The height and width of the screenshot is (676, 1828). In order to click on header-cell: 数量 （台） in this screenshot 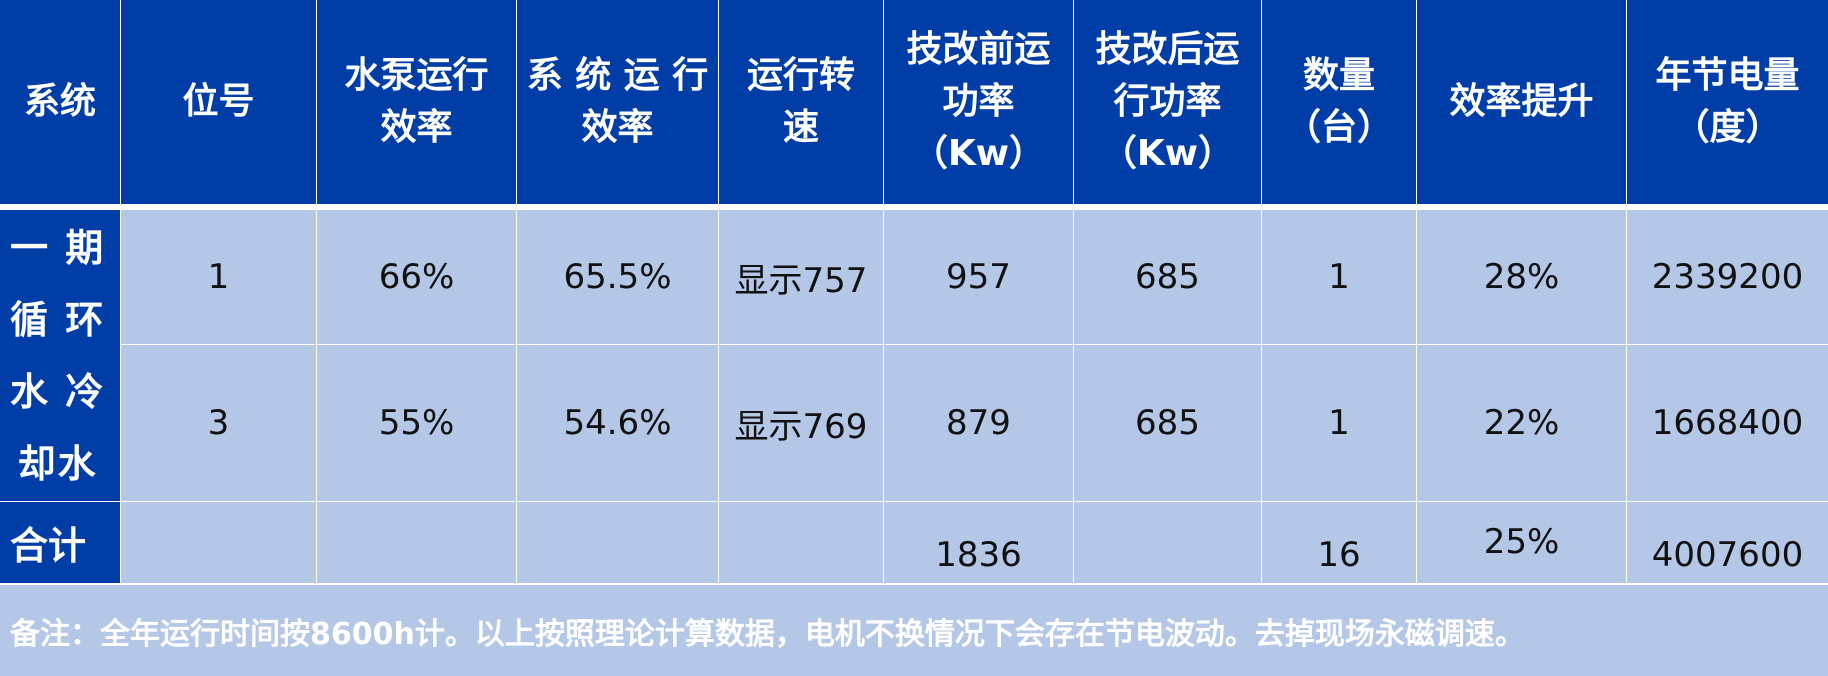, I will do `click(1339, 102)`.